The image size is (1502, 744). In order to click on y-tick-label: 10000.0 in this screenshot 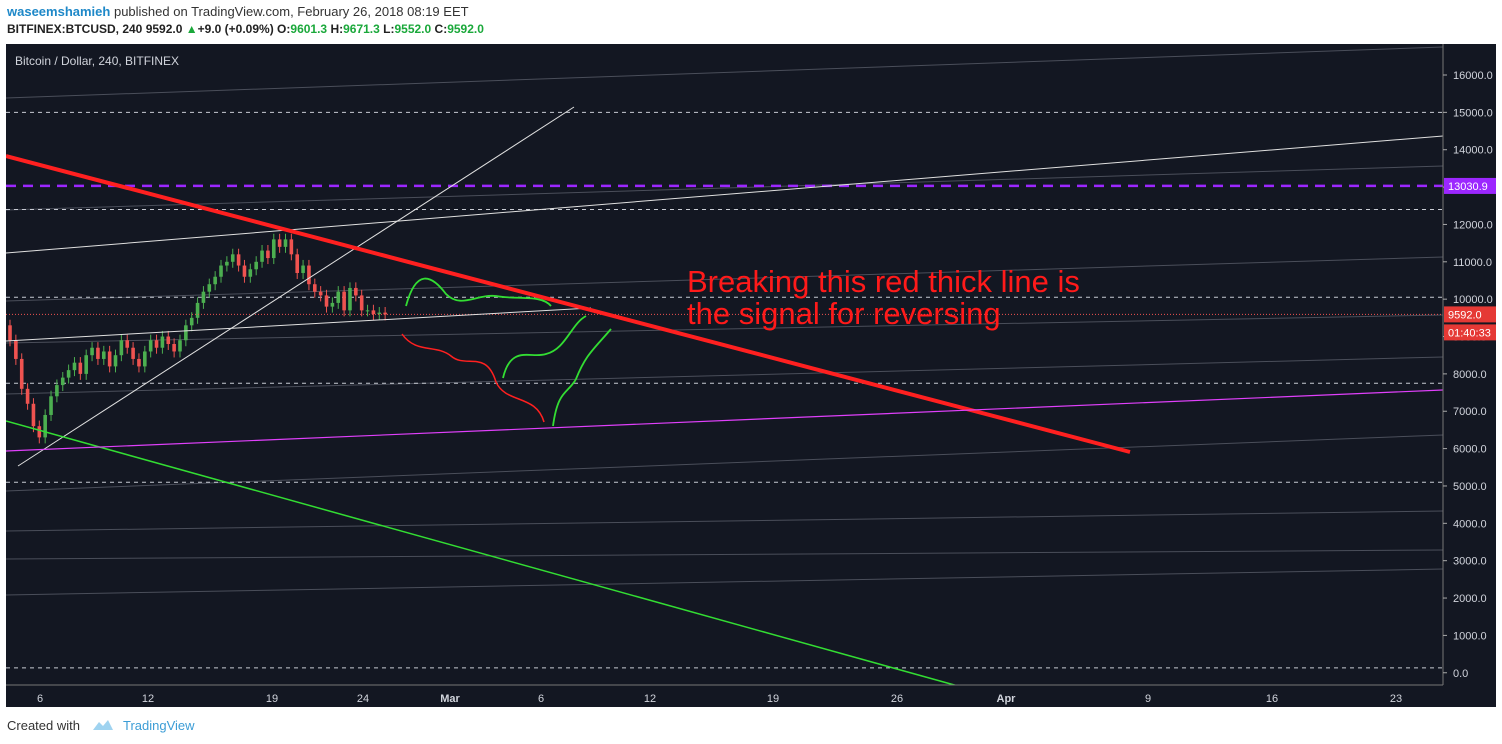, I will do `click(1473, 300)`.